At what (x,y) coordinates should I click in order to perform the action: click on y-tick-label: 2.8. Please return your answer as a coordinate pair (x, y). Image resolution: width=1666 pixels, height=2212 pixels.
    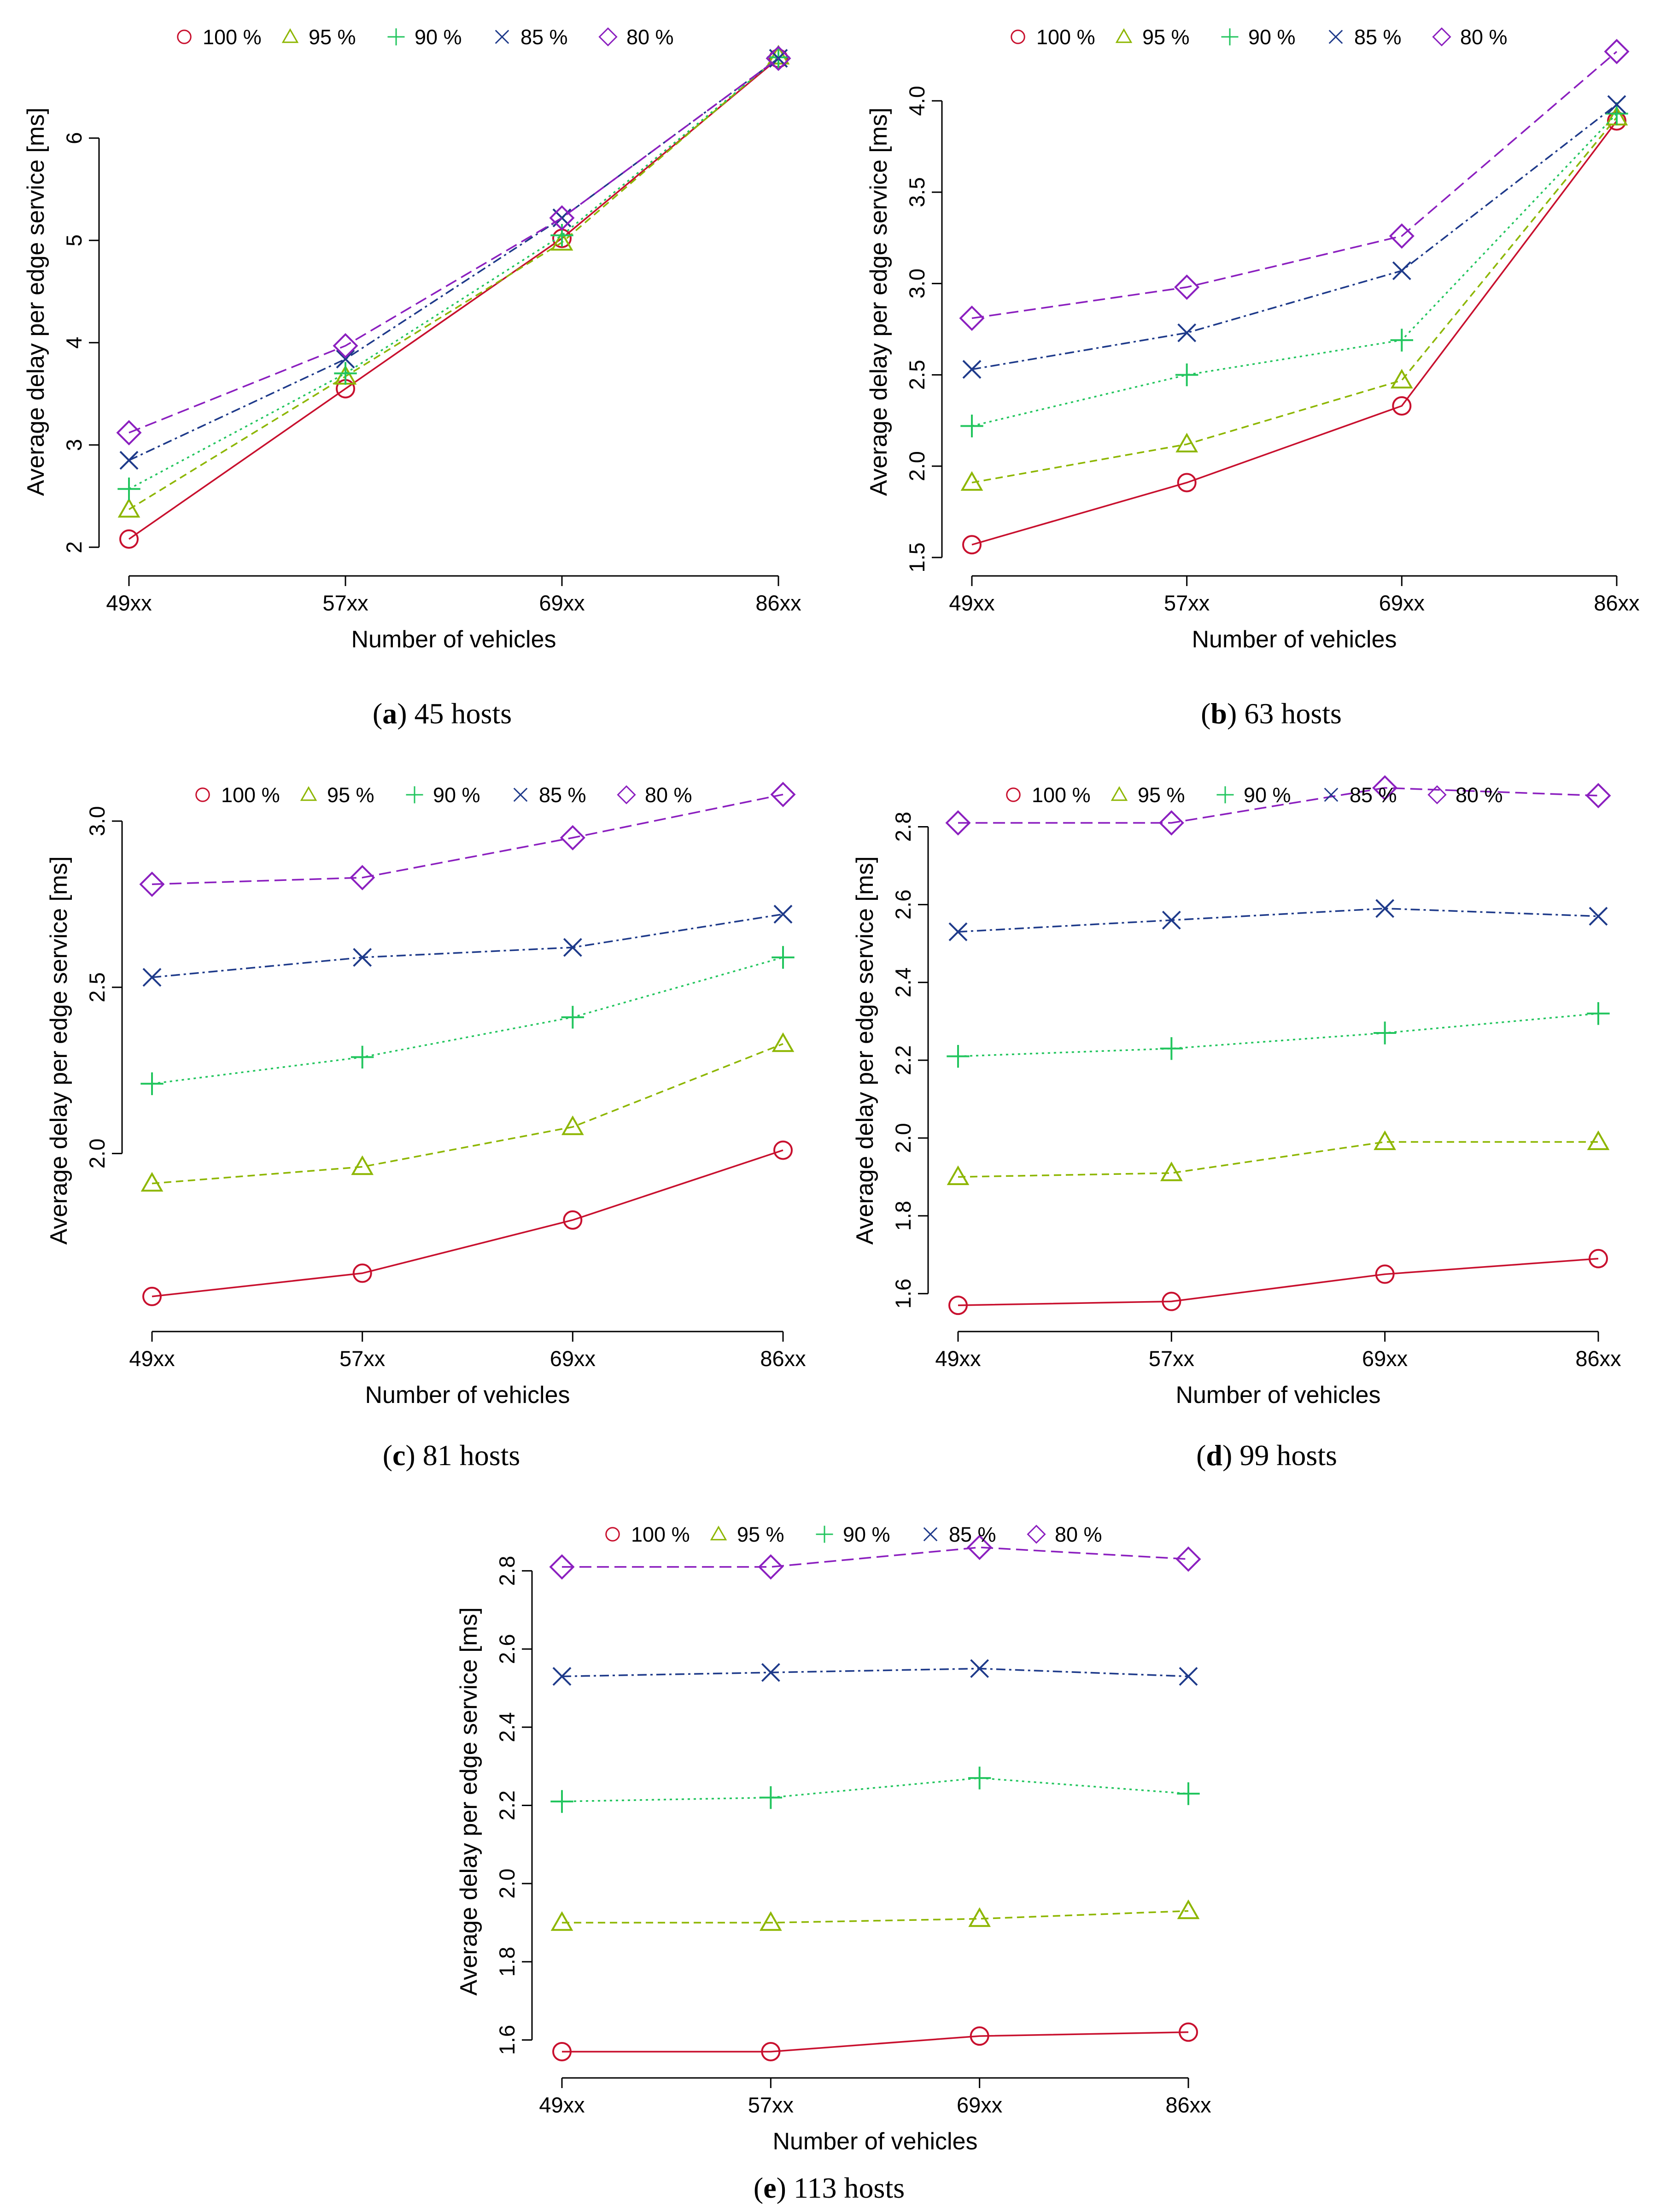
    Looking at the image, I should click on (903, 827).